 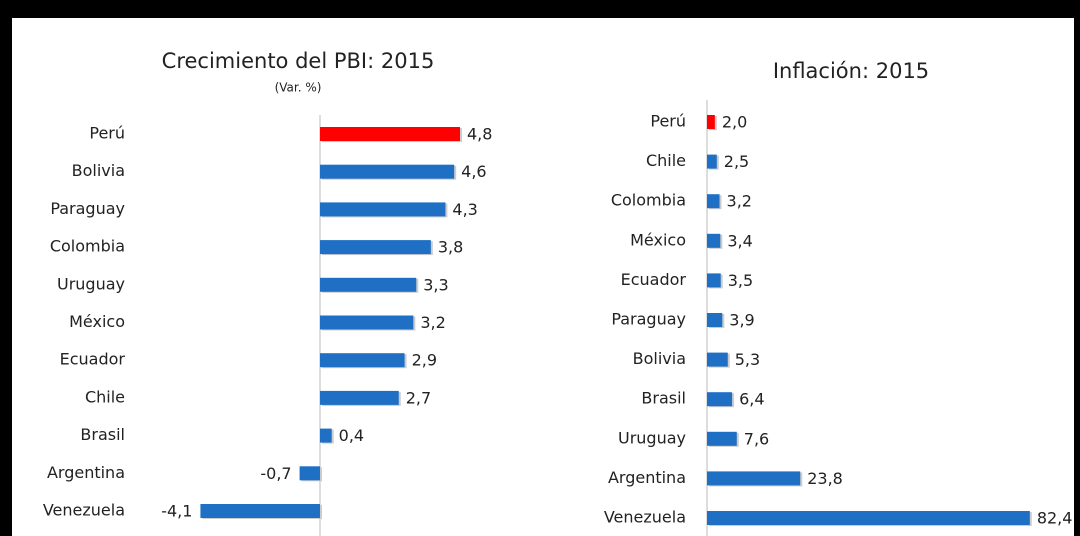 What do you see at coordinates (351, 435) in the screenshot?
I see `value-label: 0,4` at bounding box center [351, 435].